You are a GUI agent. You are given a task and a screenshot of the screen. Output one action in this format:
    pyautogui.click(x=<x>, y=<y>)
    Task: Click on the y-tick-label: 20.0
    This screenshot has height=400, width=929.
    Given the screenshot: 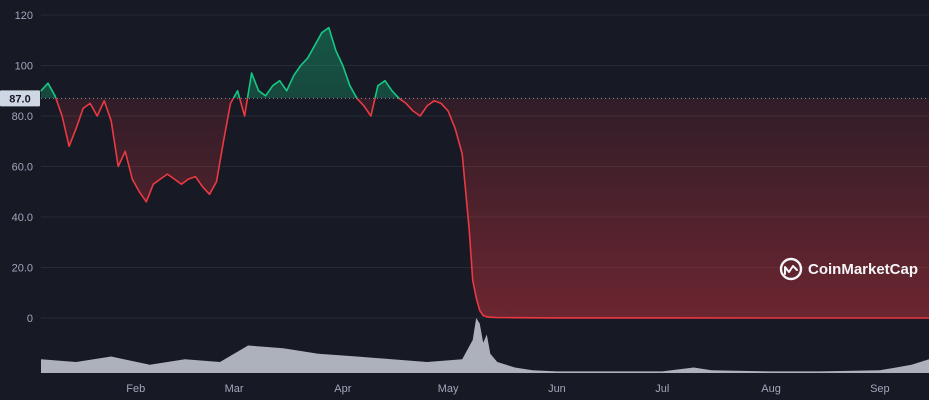 What is the action you would take?
    pyautogui.click(x=22, y=269)
    